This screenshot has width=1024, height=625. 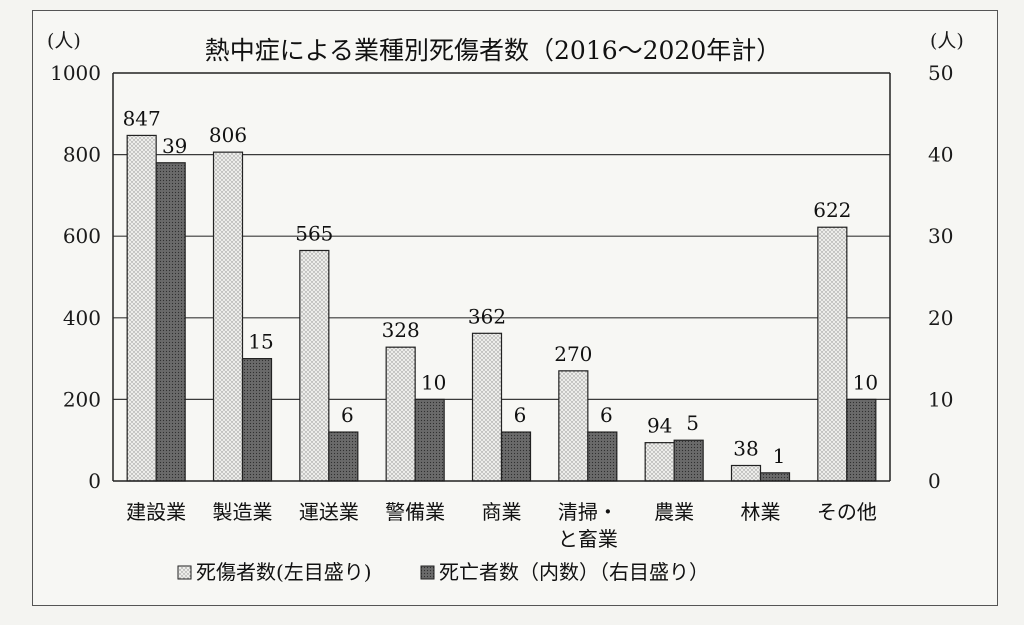 I want to click on injury-data-label: 847, so click(x=142, y=118).